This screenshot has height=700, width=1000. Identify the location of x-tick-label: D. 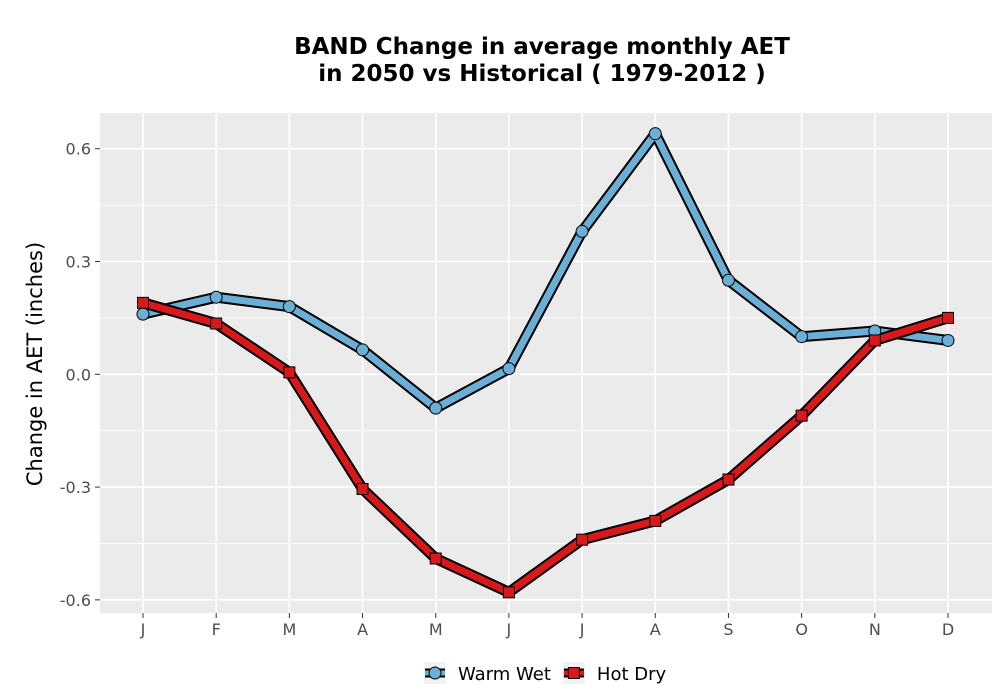
(948, 629).